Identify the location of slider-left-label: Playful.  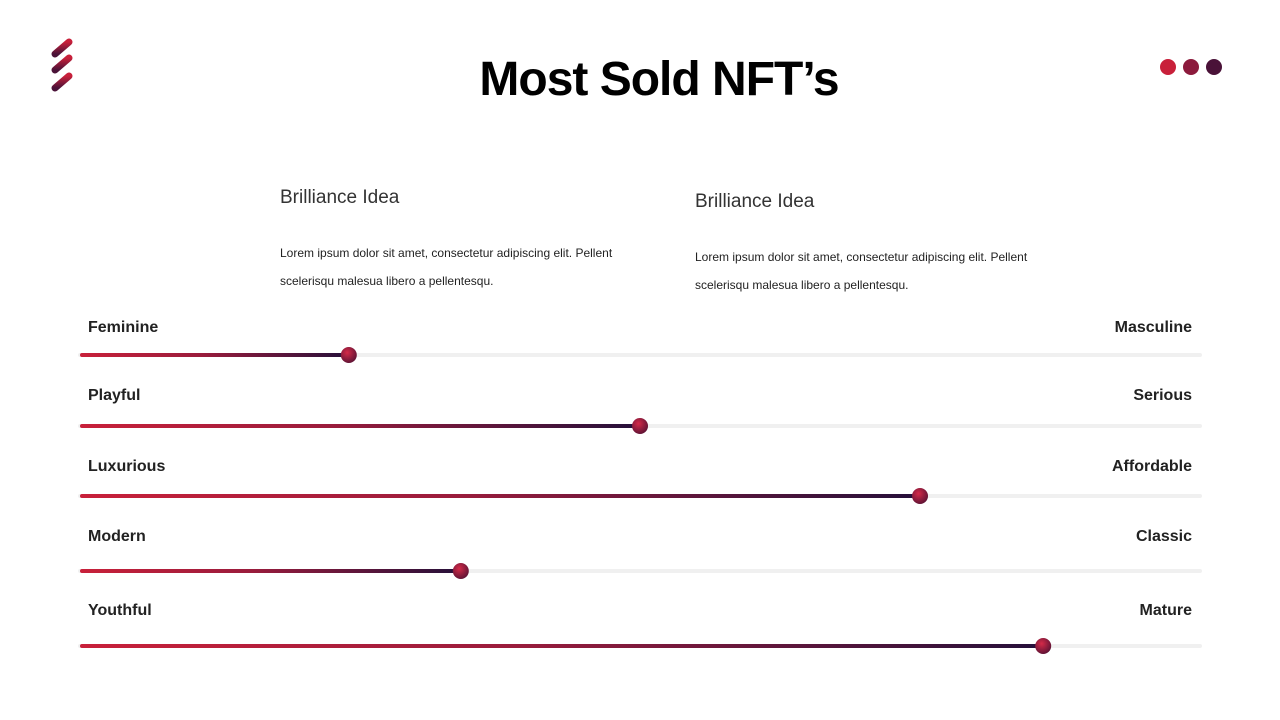
(114, 395).